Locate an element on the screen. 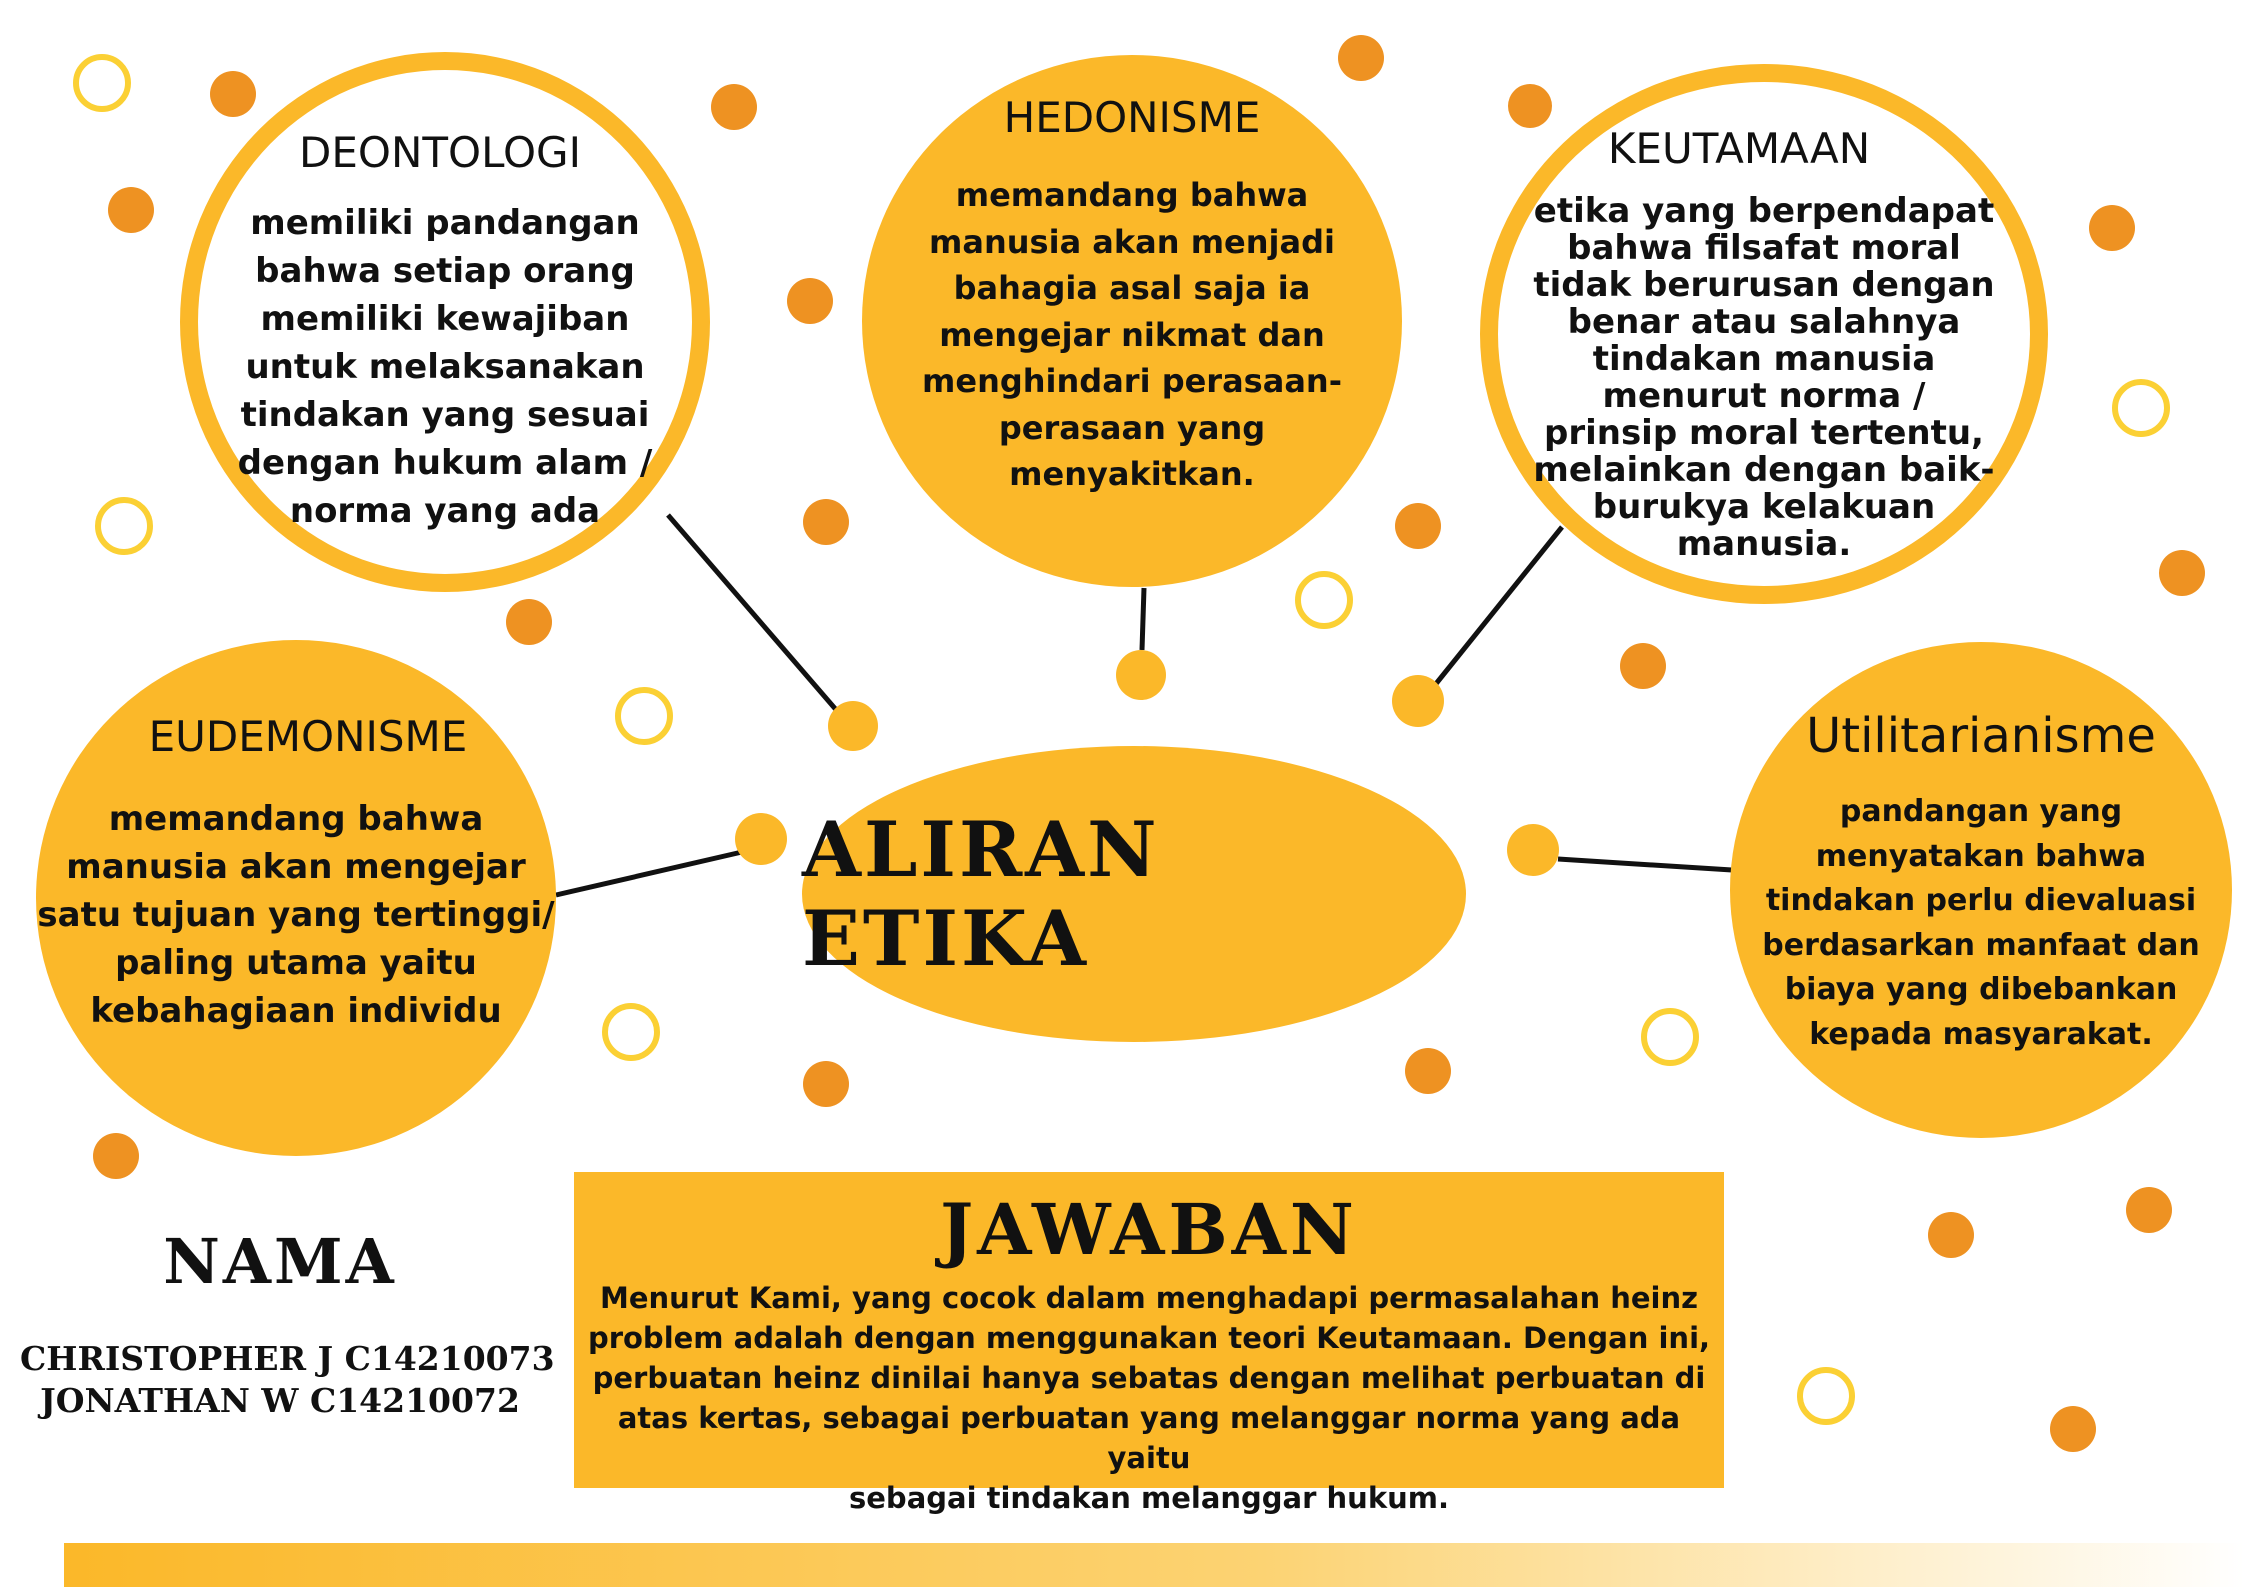 The height and width of the screenshot is (1587, 2245). answer-title: JAWABAN is located at coordinates (1149, 1229).